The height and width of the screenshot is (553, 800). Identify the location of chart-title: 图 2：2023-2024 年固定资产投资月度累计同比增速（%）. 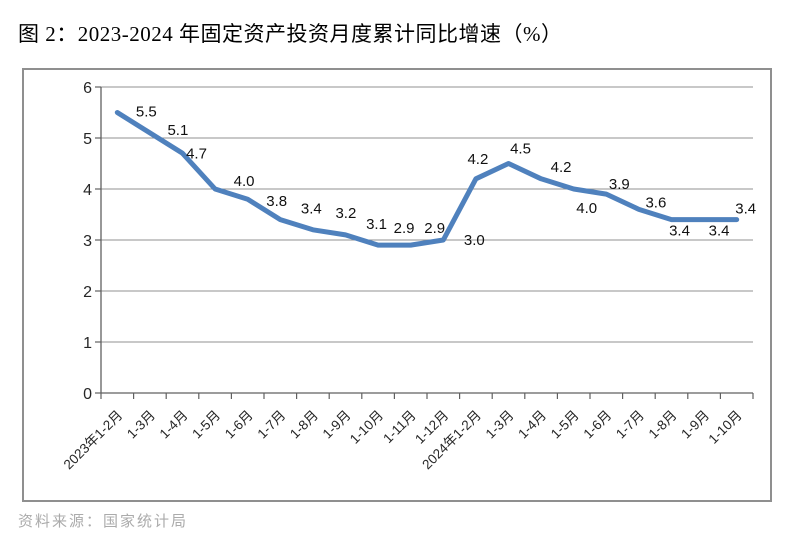
(290, 34).